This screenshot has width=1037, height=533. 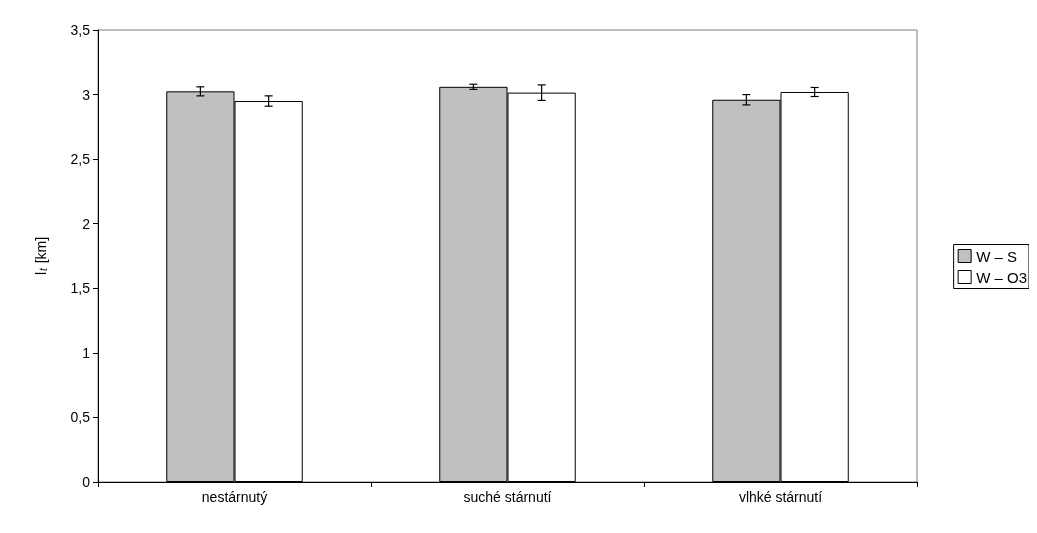 I want to click on y-tick-label: 0,5, so click(x=80, y=417).